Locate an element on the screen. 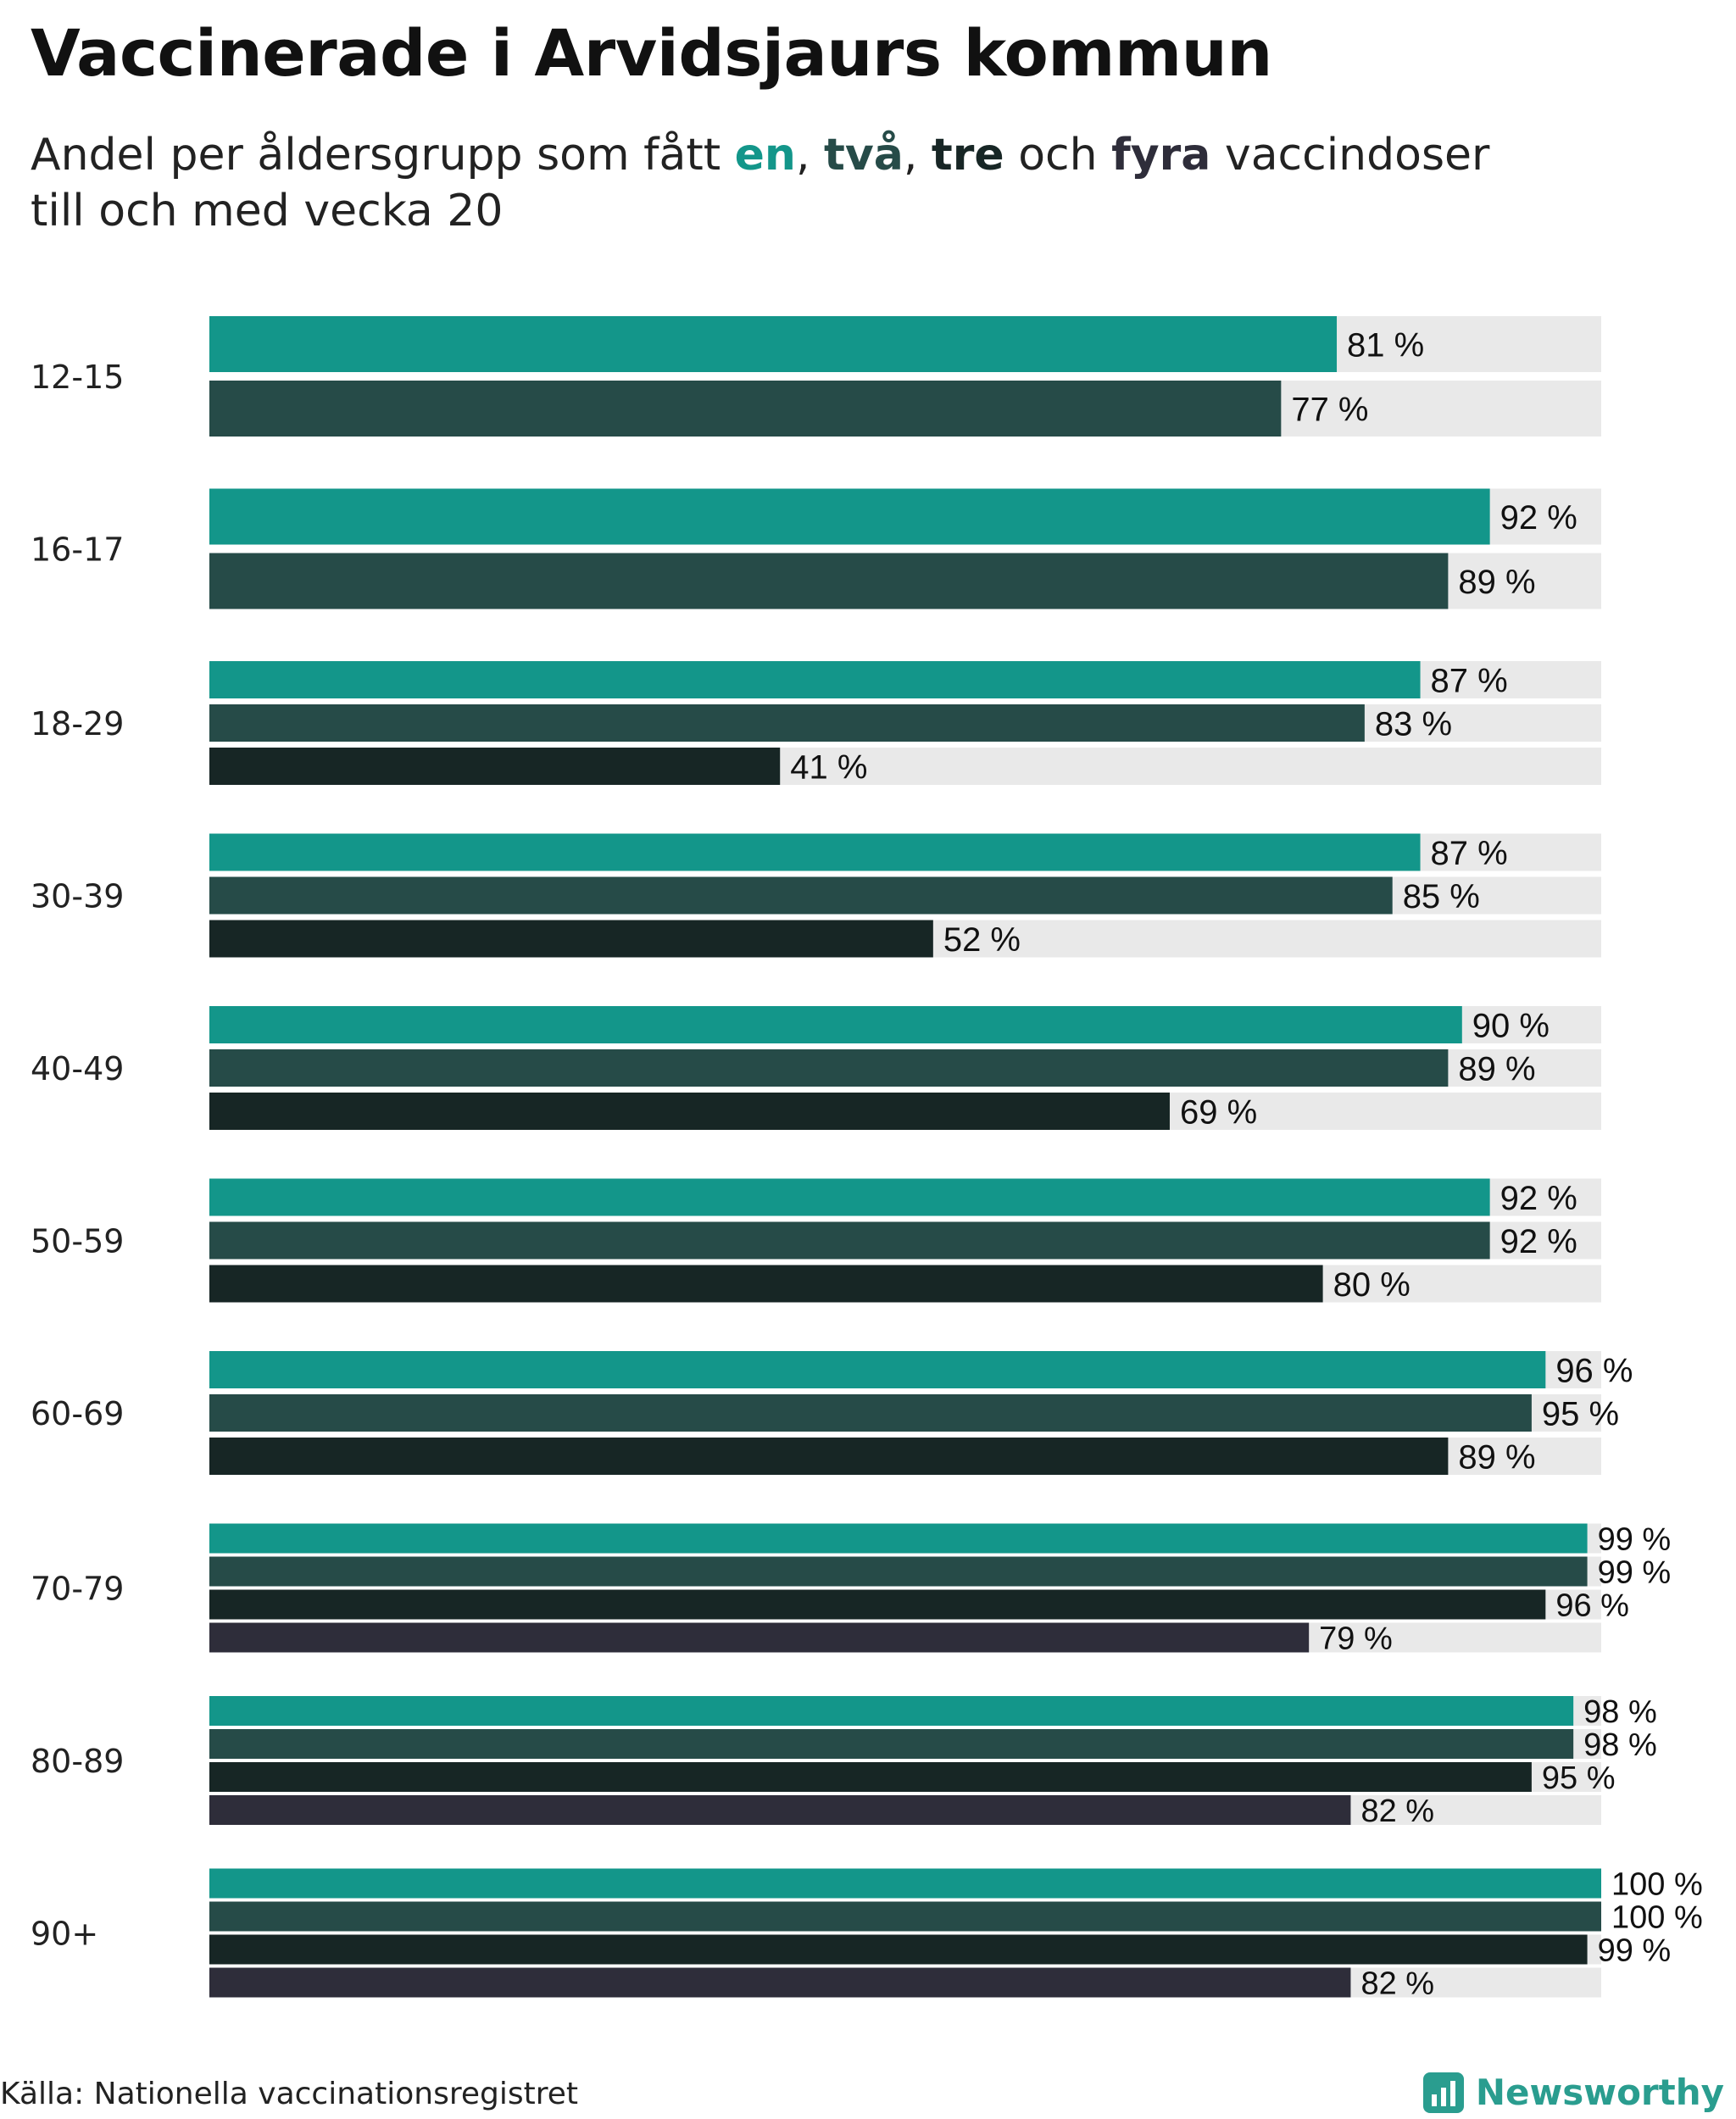 The height and width of the screenshot is (2119, 1736). category-label: 80-89 is located at coordinates (77, 1761).